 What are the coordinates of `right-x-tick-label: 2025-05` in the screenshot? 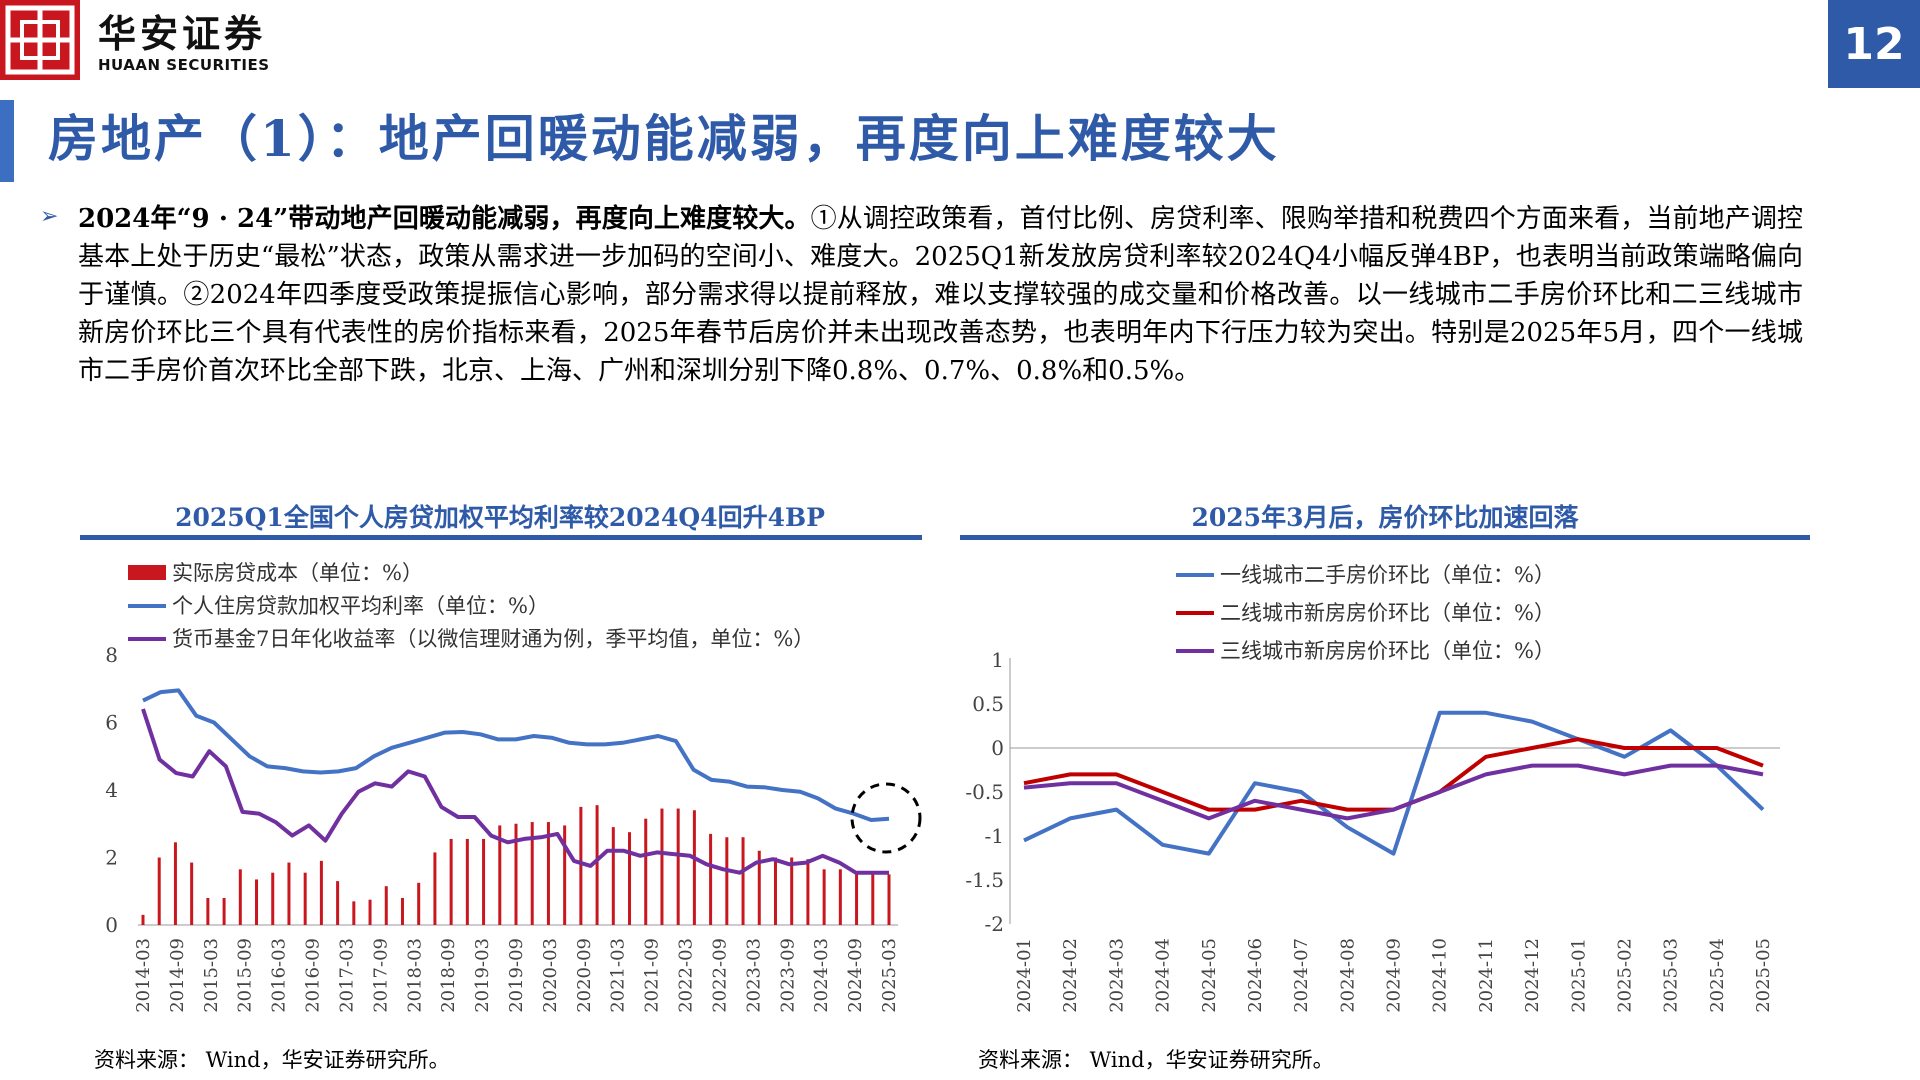 It's located at (1763, 975).